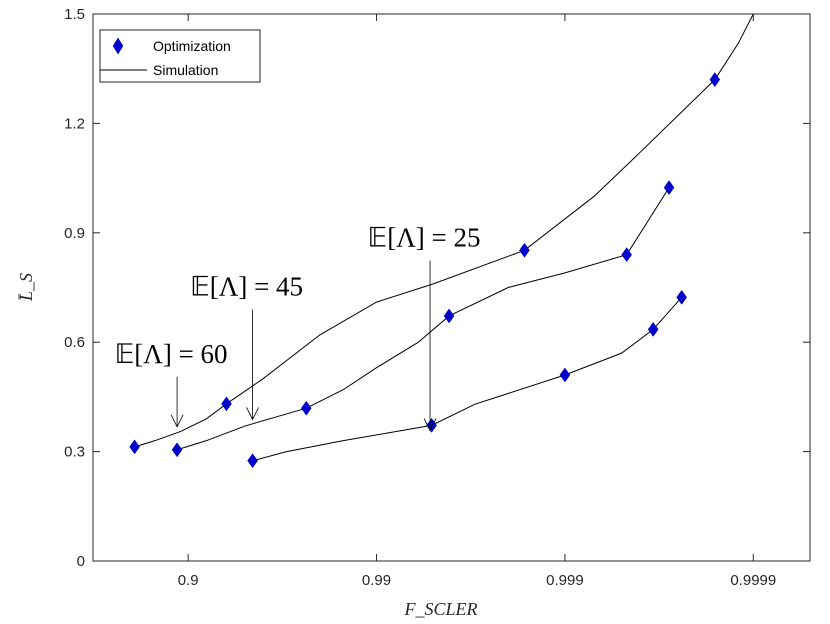 The image size is (830, 624). Describe the element at coordinates (376, 580) in the screenshot. I see `x-tick-label: 0.99` at that location.